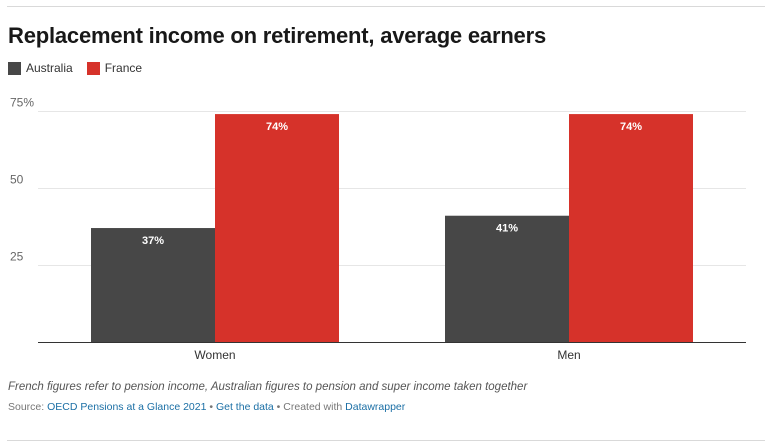  I want to click on legend-label-france: France, so click(123, 68).